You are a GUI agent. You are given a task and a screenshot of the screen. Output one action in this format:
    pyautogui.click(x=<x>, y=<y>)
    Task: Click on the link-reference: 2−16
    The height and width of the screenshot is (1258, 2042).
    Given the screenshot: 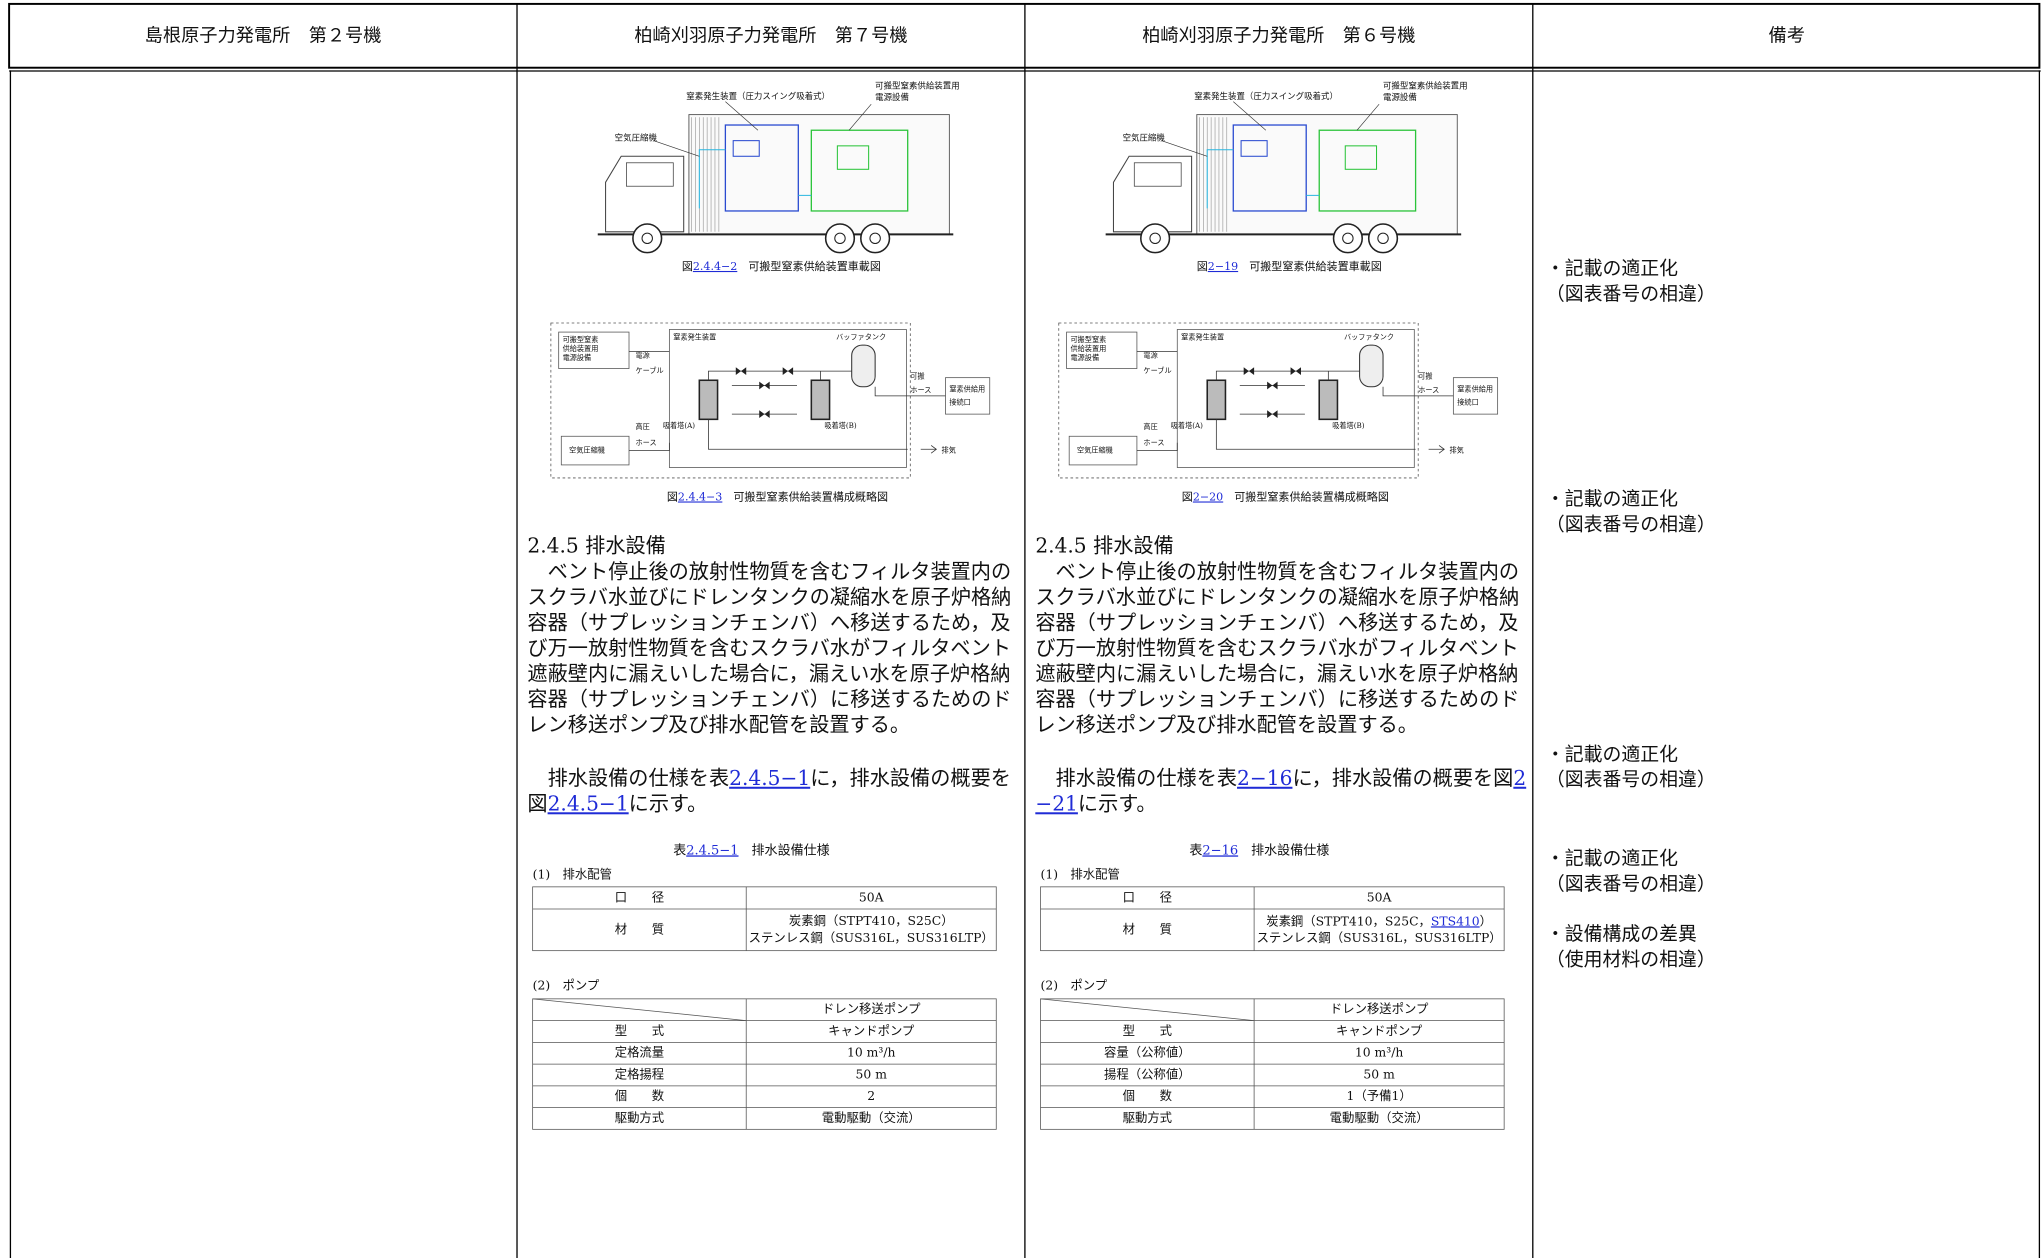 What is the action you would take?
    pyautogui.click(x=1220, y=850)
    